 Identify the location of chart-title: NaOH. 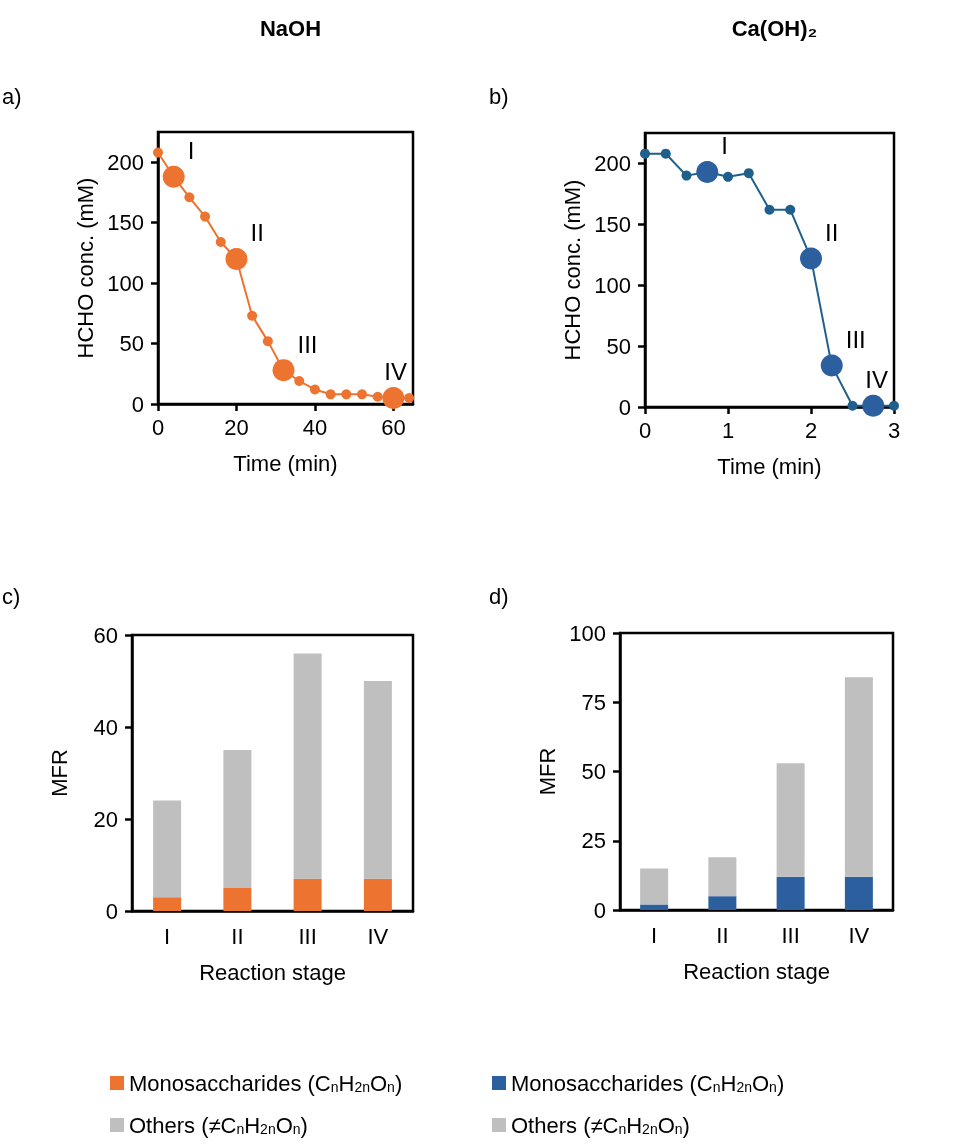
(290, 28).